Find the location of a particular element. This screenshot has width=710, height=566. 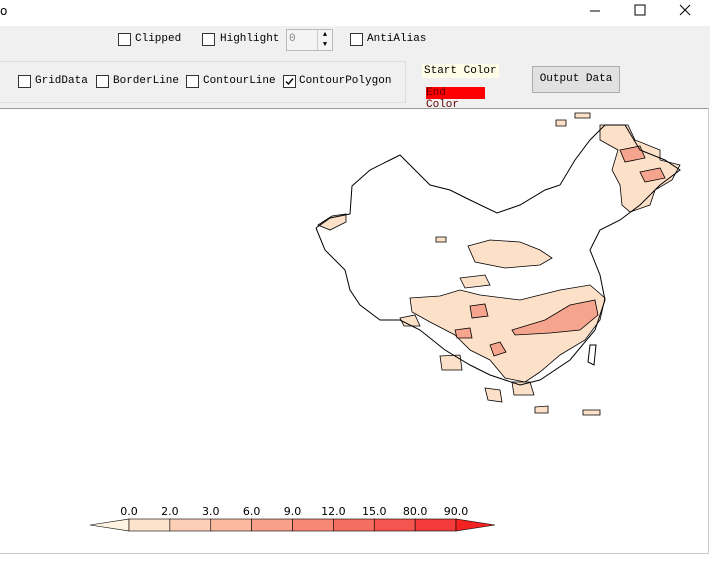

title-bar: o is located at coordinates (355, 13).